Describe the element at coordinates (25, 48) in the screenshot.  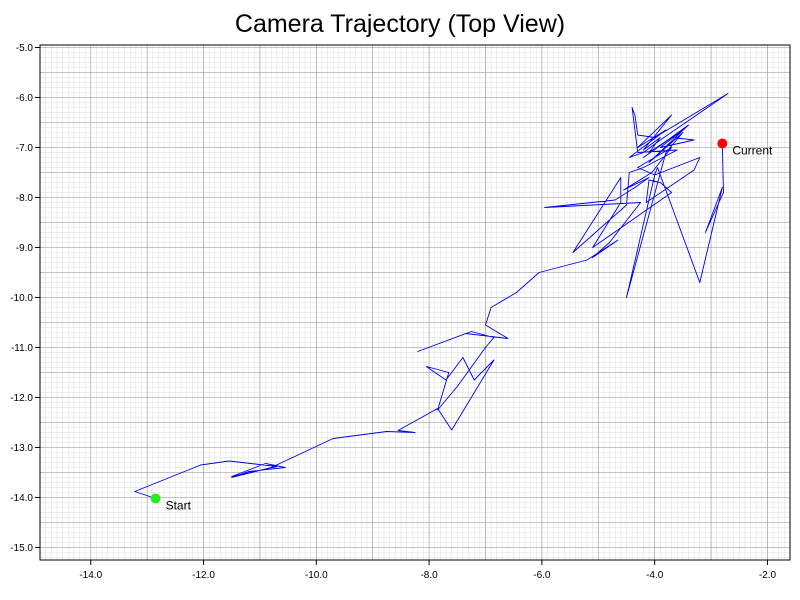
I see `y-tick-label: -5.0` at that location.